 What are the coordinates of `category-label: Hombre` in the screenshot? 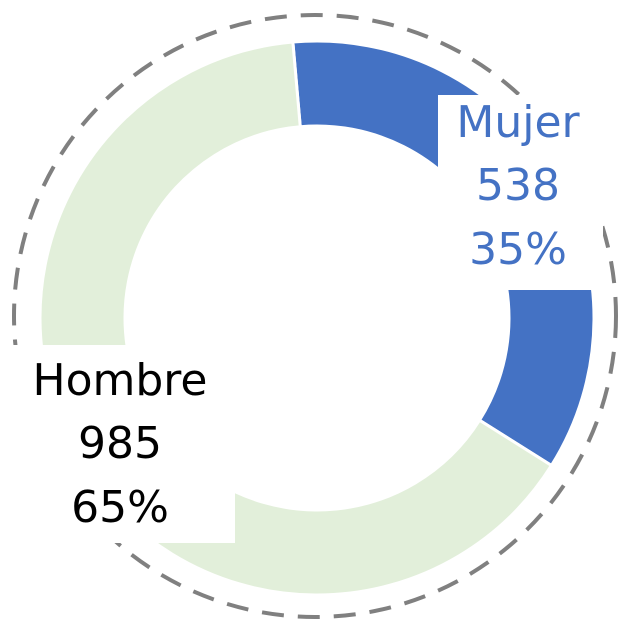 It's located at (120, 380).